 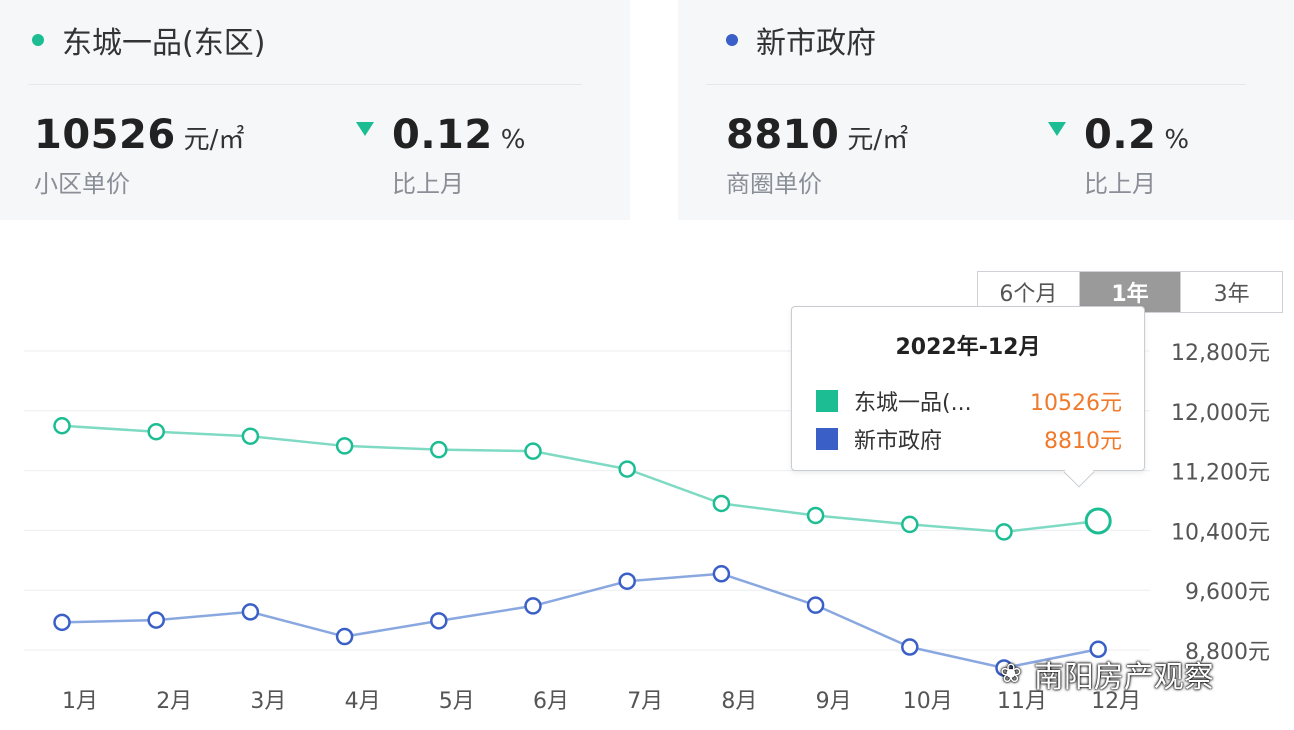 I want to click on y-tick-label: 10,400元, so click(x=1220, y=532).